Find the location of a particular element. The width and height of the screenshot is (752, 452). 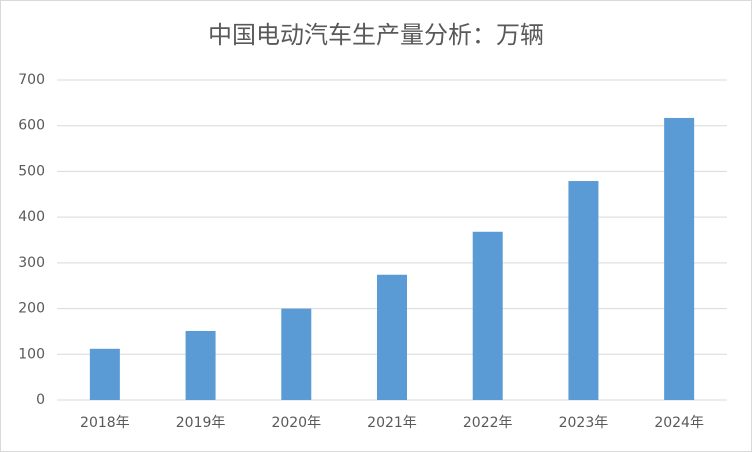

x-tick-label: 2021年 is located at coordinates (392, 423).